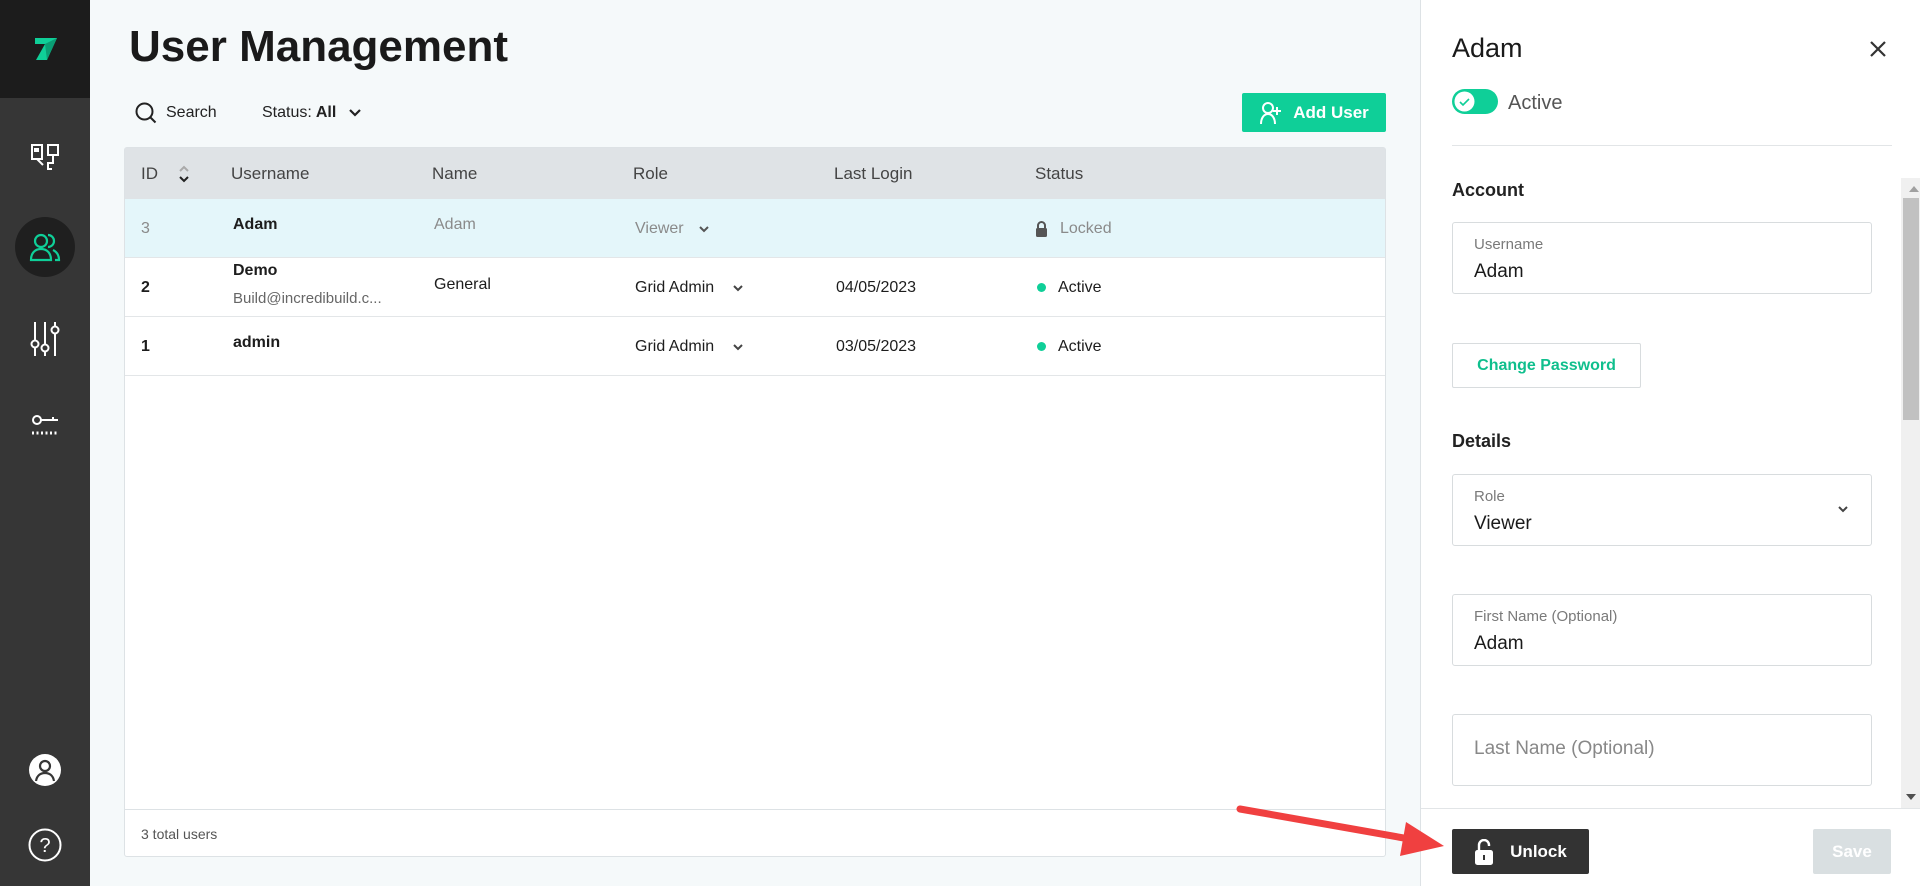 The image size is (1920, 886). Describe the element at coordinates (755, 228) in the screenshot. I see `table-row: 3 Adam Adam Viewer Locked` at that location.